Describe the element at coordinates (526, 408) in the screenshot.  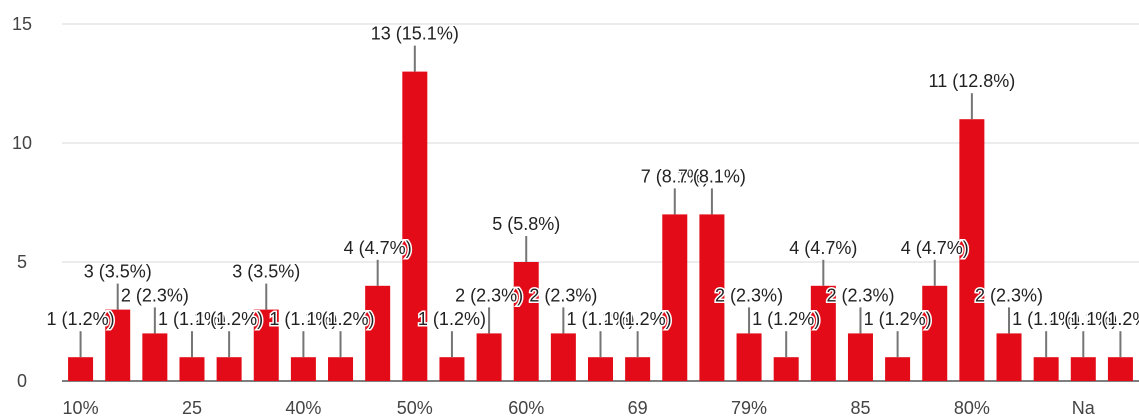
I see `x-tick-label: 60%` at that location.